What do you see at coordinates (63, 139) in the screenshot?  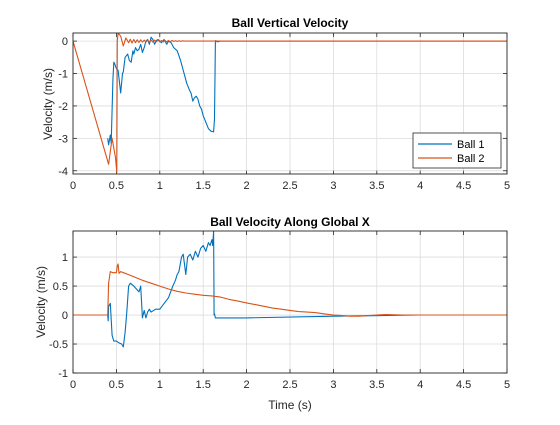 I see `y-tick-label: -3` at bounding box center [63, 139].